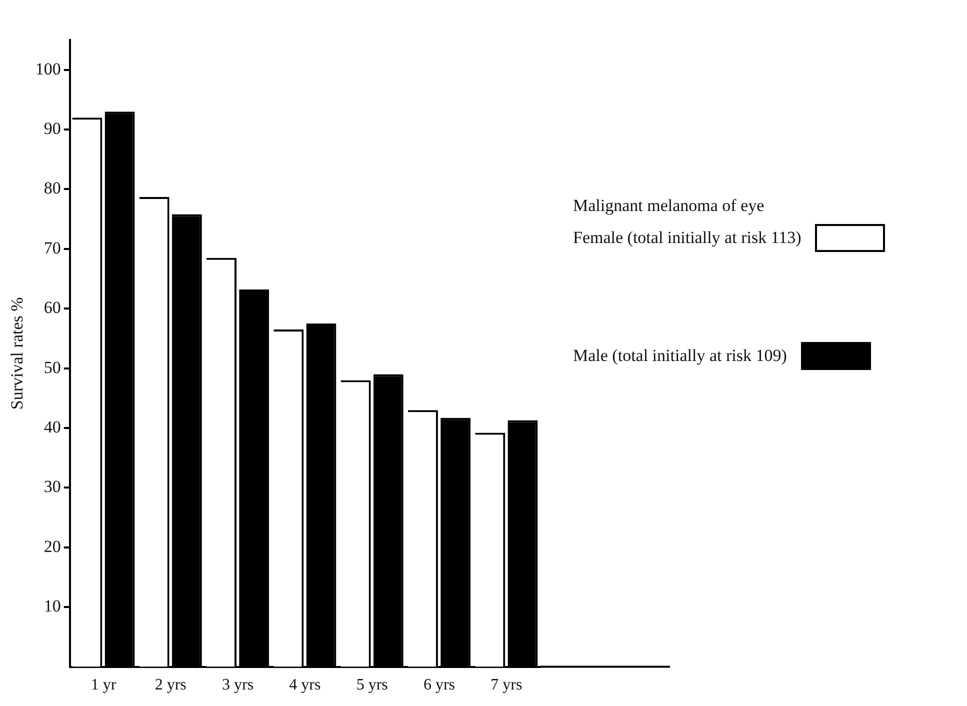  What do you see at coordinates (680, 356) in the screenshot?
I see `legend-label: Male (total initially at risk 109)` at bounding box center [680, 356].